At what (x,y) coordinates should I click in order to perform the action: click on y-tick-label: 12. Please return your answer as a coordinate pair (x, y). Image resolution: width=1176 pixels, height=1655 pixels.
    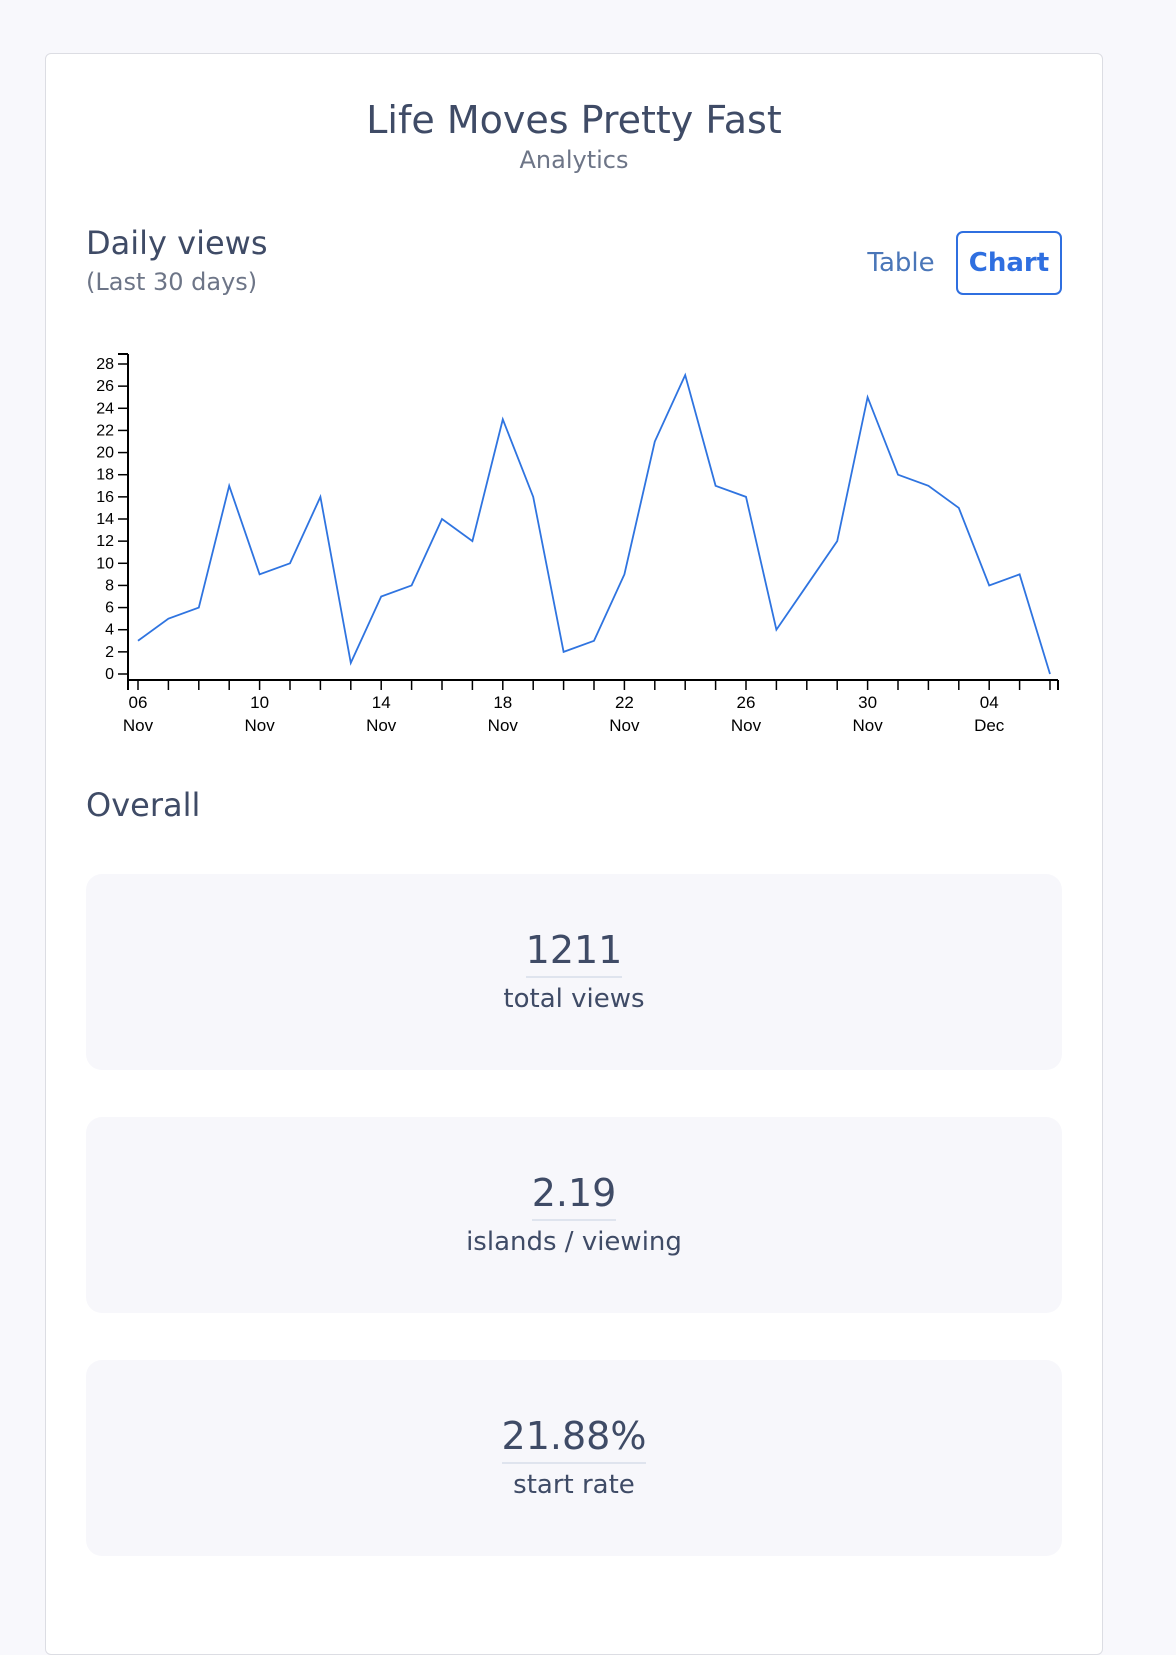
    Looking at the image, I should click on (105, 541).